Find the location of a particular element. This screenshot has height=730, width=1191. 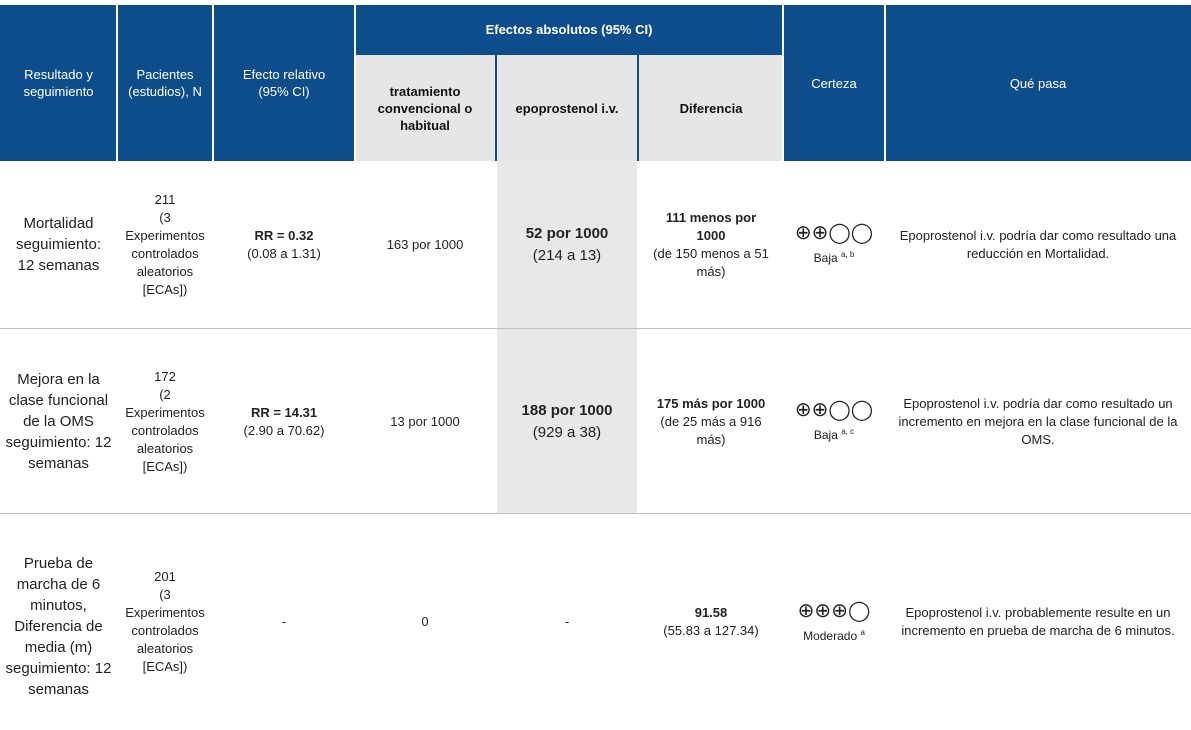

row2-control: 13 por 1000 is located at coordinates (425, 421).